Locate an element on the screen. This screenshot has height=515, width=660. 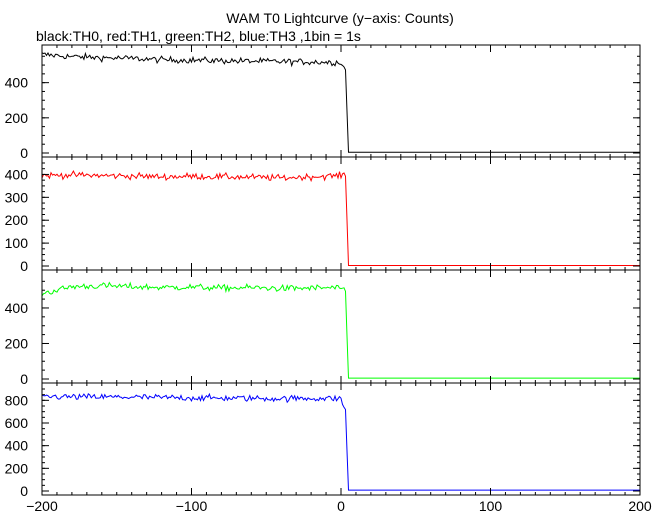
x-tick-label: 0 is located at coordinates (341, 506).